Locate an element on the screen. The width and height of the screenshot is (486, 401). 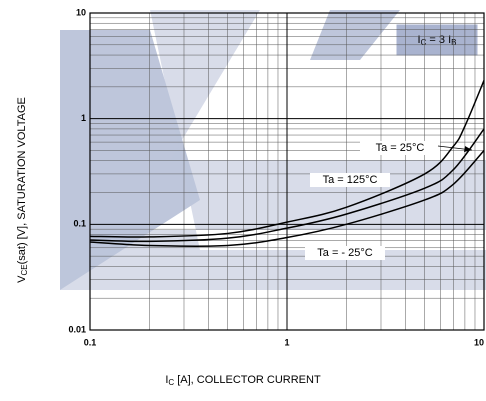
x-tick-label tick: 10 is located at coordinates (479, 342).